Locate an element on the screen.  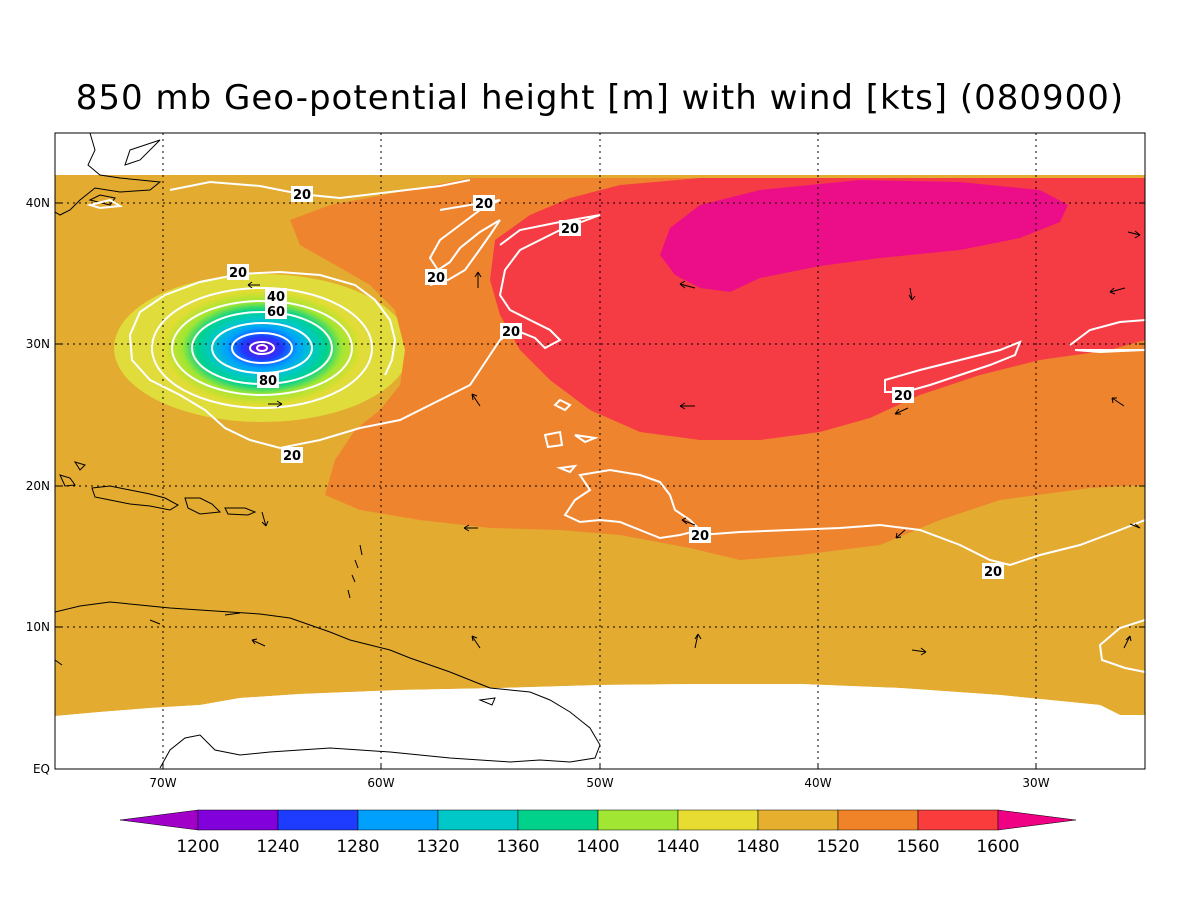
lat-label: 30N is located at coordinates (38, 344).